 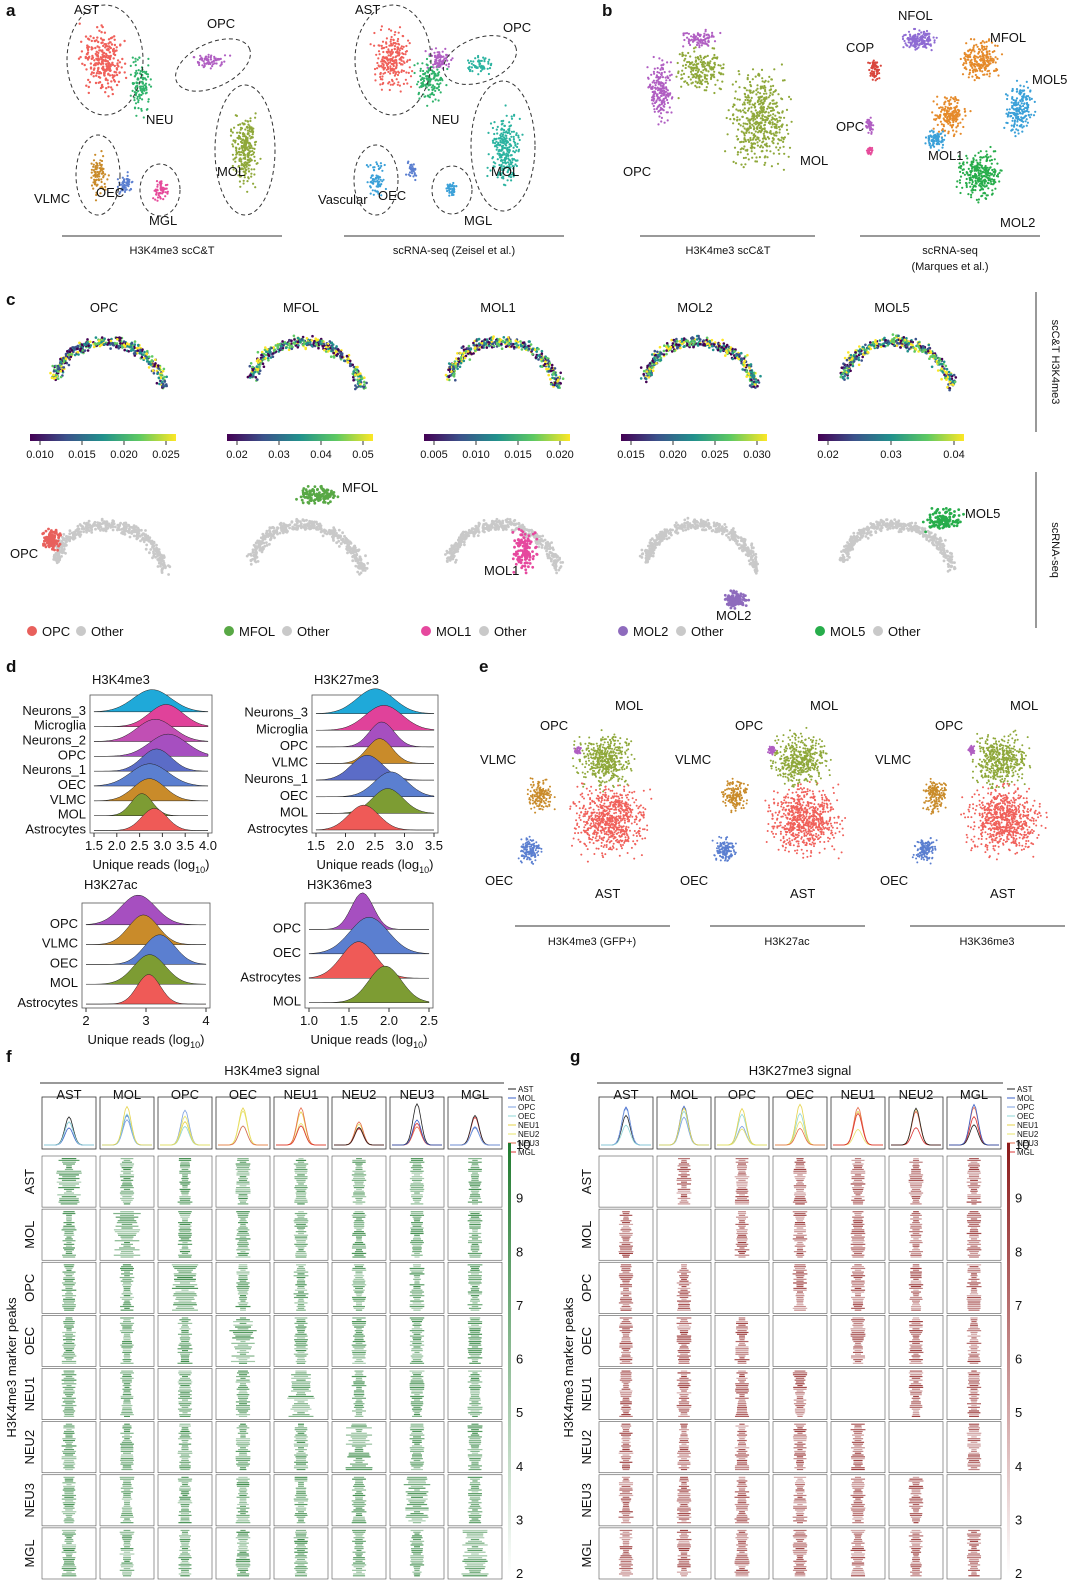 What do you see at coordinates (519, 1466) in the screenshot?
I see `f-scale-6: 4` at bounding box center [519, 1466].